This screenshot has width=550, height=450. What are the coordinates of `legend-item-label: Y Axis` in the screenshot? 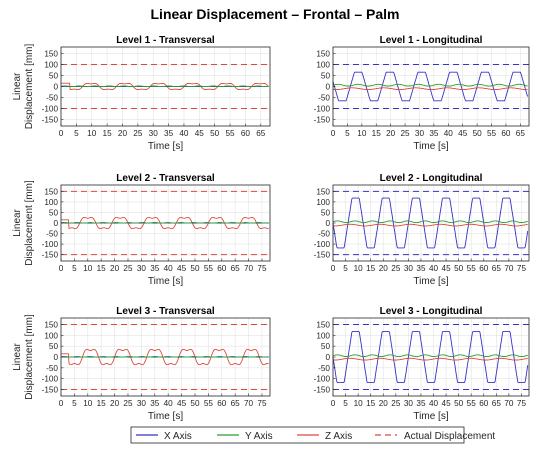 It's located at (259, 436).